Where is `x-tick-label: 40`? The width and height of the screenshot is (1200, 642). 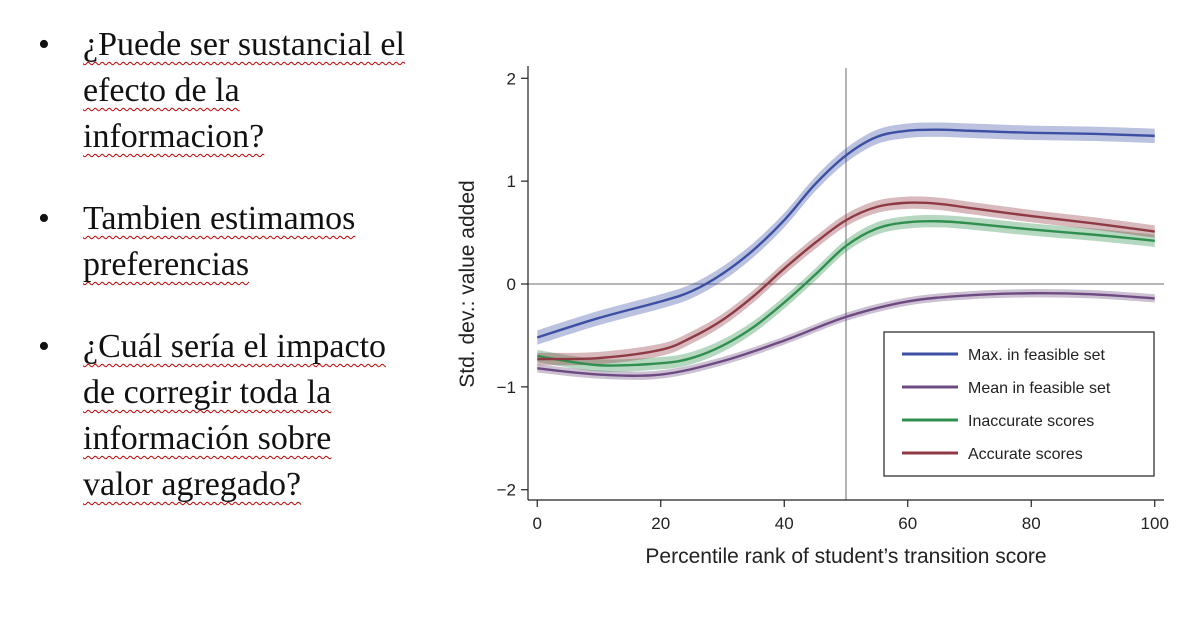 x-tick-label: 40 is located at coordinates (784, 523).